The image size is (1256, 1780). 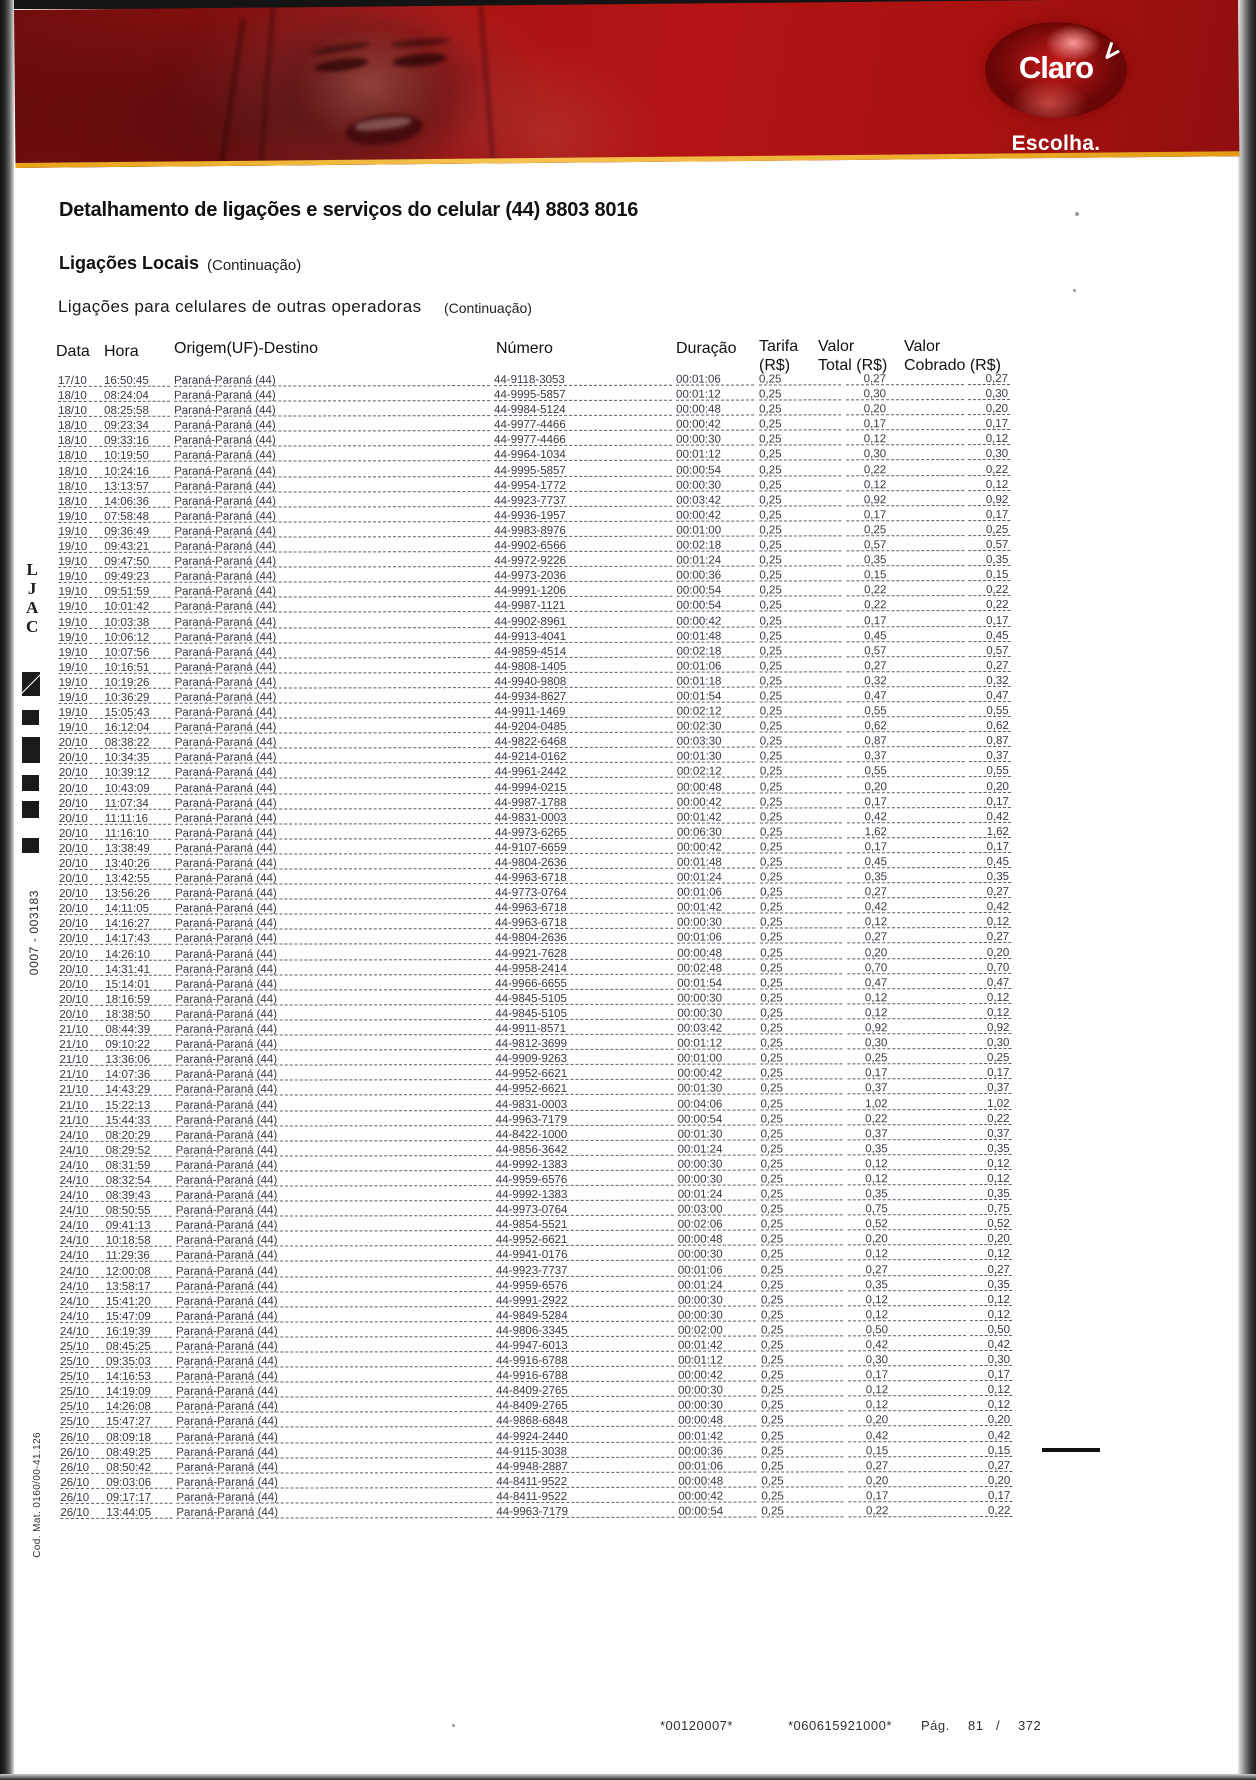 What do you see at coordinates (127, 909) in the screenshot?
I see `cell-hora: 14:11:05` at bounding box center [127, 909].